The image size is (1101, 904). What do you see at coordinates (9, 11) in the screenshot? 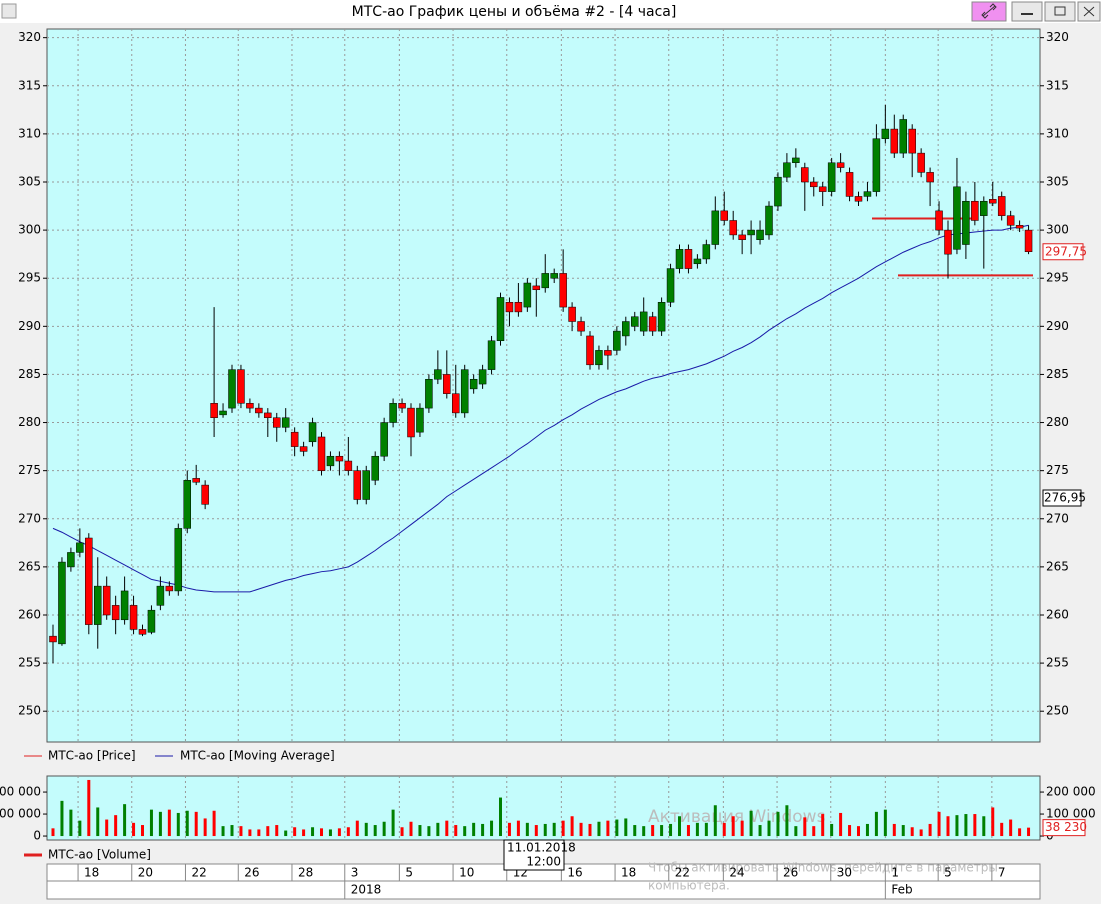
I see `window-icon` at bounding box center [9, 11].